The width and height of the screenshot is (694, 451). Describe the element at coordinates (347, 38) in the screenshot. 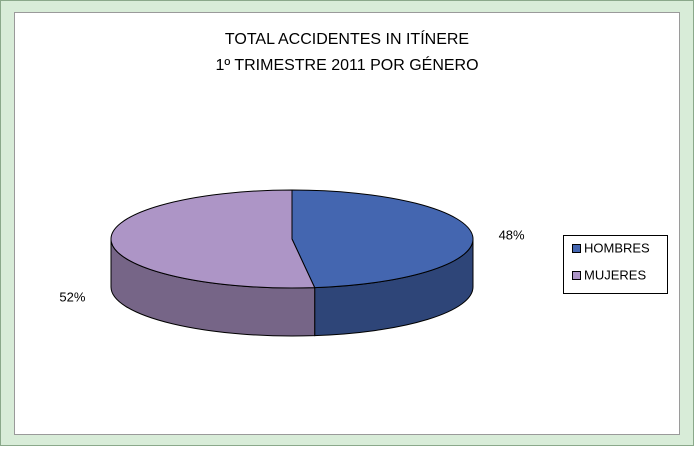

I see `chart-title: TOTAL ACCIDENTES IN ITÍNERE` at that location.